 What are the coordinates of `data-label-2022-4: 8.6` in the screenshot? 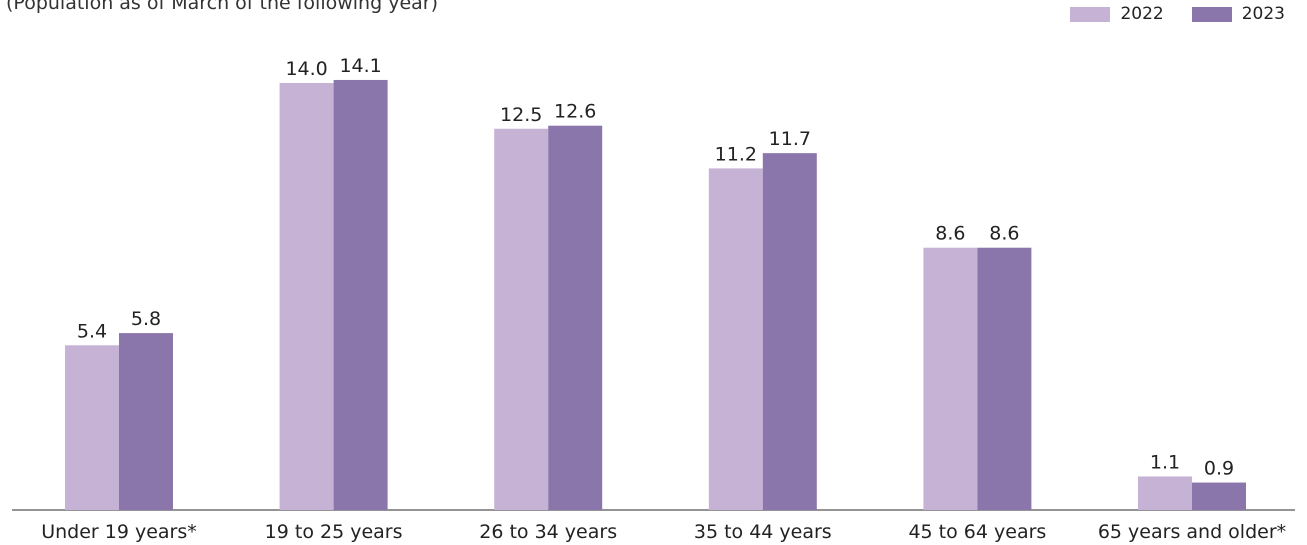 It's located at (950, 234).